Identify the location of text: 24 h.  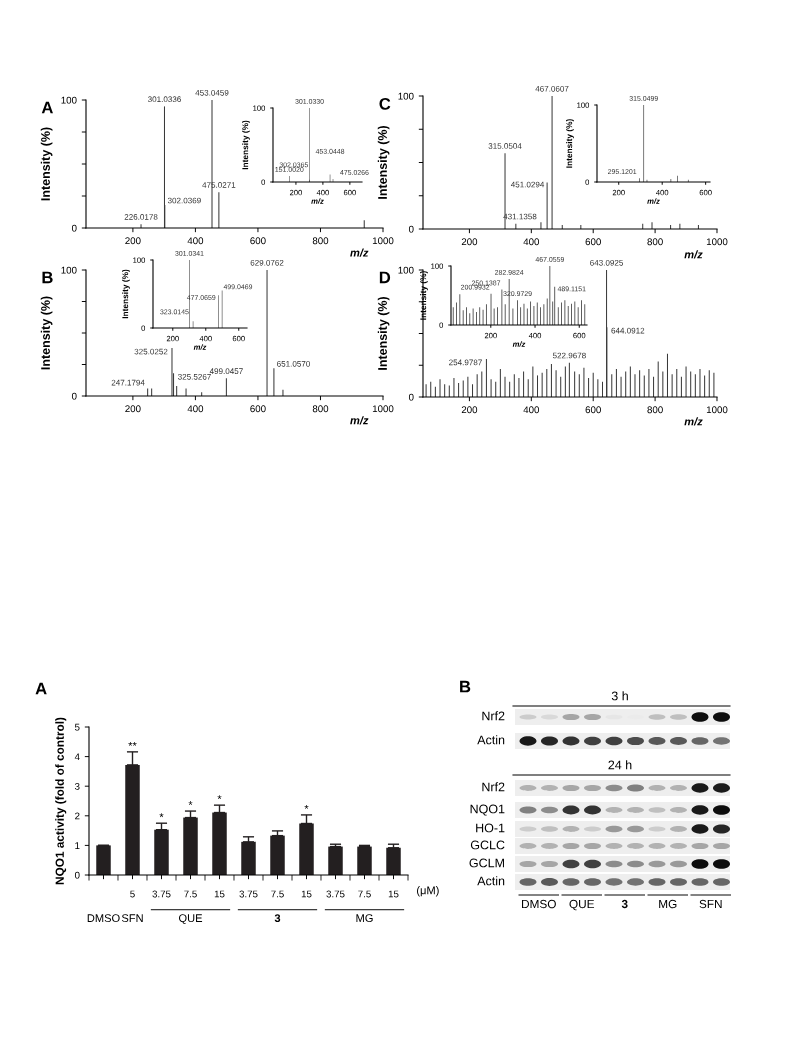
(620, 765).